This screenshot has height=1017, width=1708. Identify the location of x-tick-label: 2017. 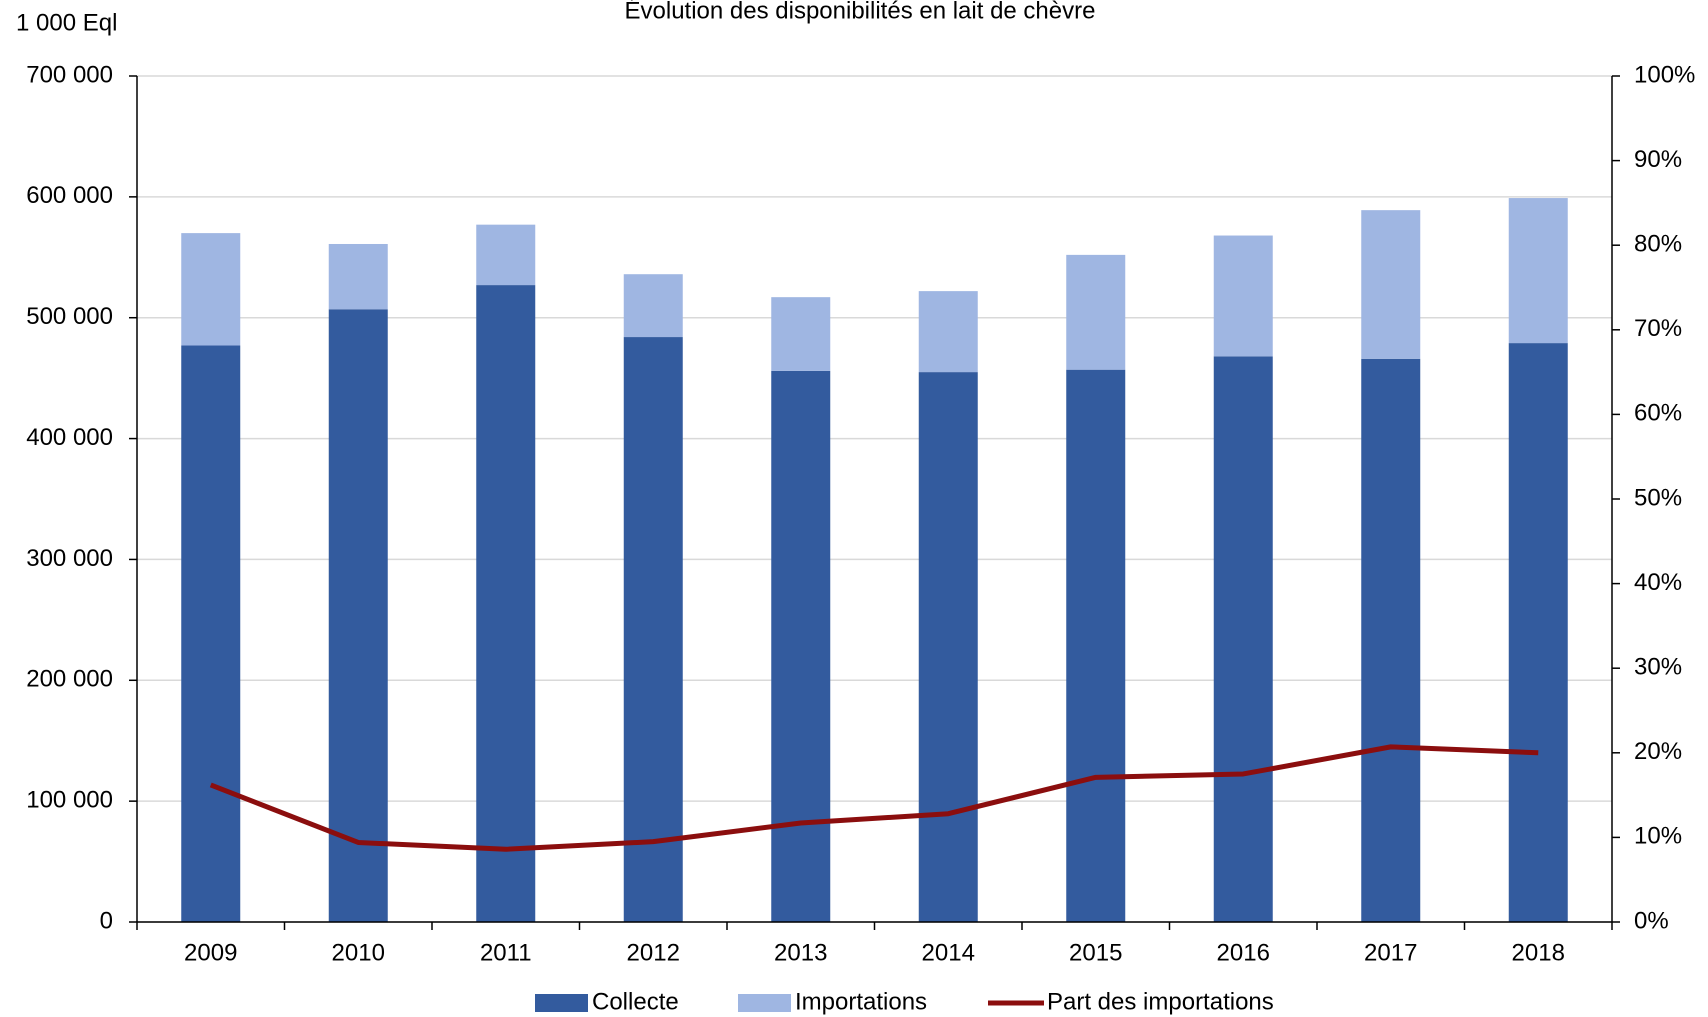
(1390, 952).